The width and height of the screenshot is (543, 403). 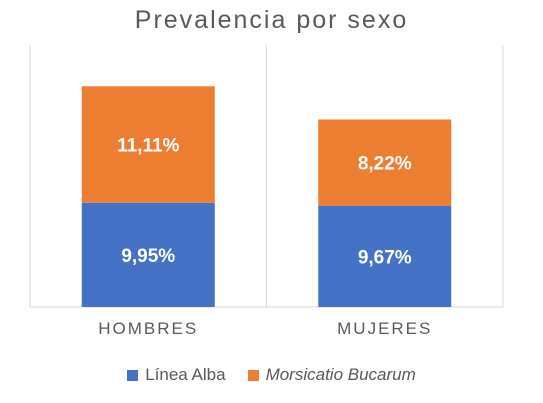 I want to click on data-label-mujeres-linea-alba: 9,67%, so click(x=385, y=257).